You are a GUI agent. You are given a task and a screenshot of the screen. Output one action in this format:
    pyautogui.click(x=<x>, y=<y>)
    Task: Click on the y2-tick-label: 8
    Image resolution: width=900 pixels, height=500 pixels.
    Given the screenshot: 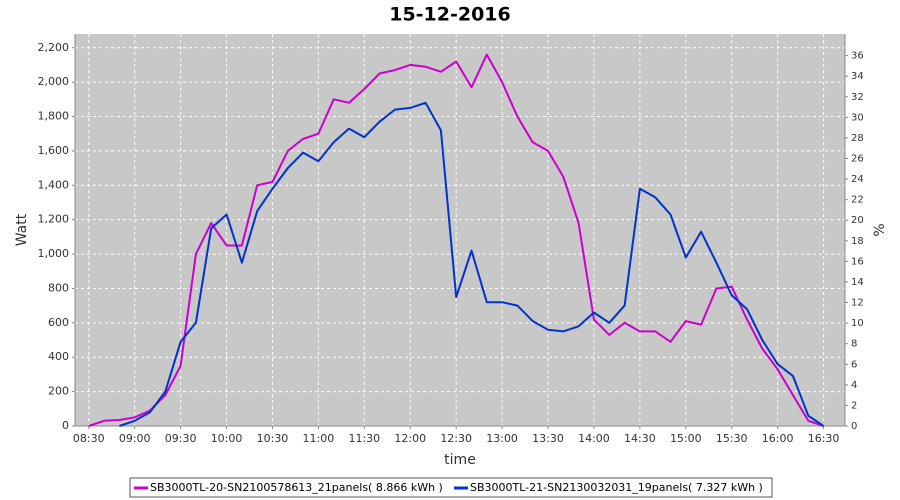 What is the action you would take?
    pyautogui.click(x=854, y=344)
    